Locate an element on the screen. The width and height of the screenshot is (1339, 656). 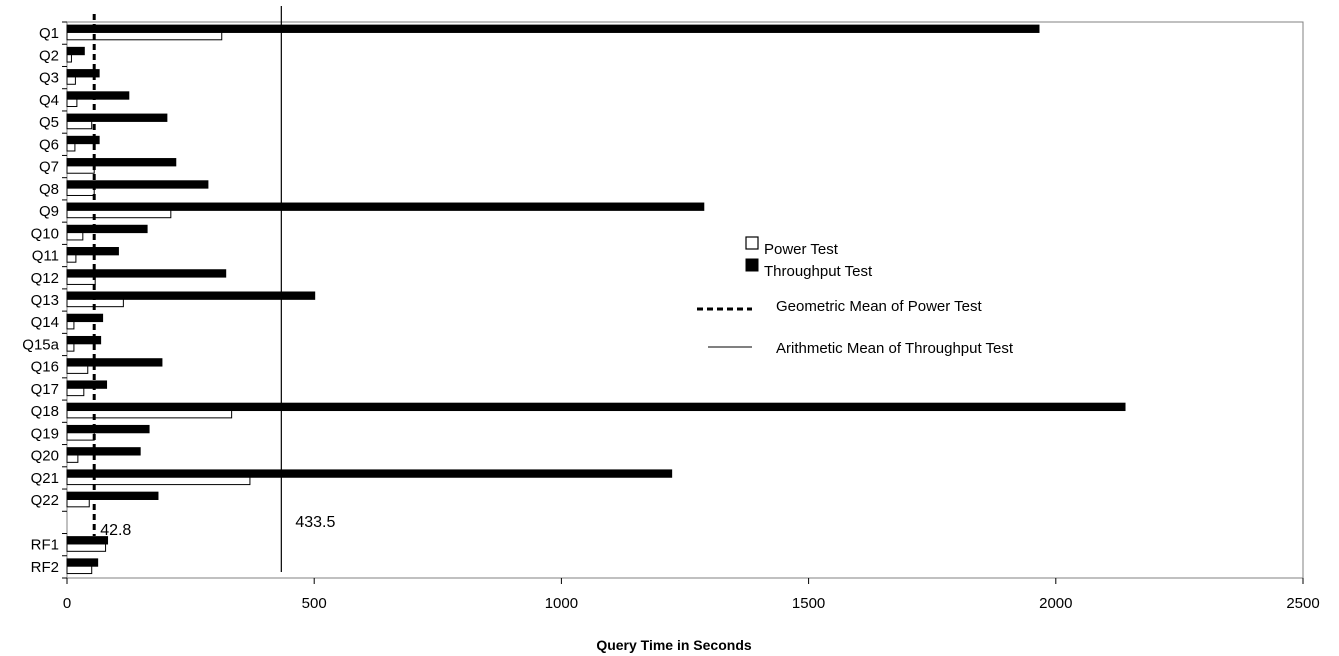
category-label: Q10 is located at coordinates (45, 233).